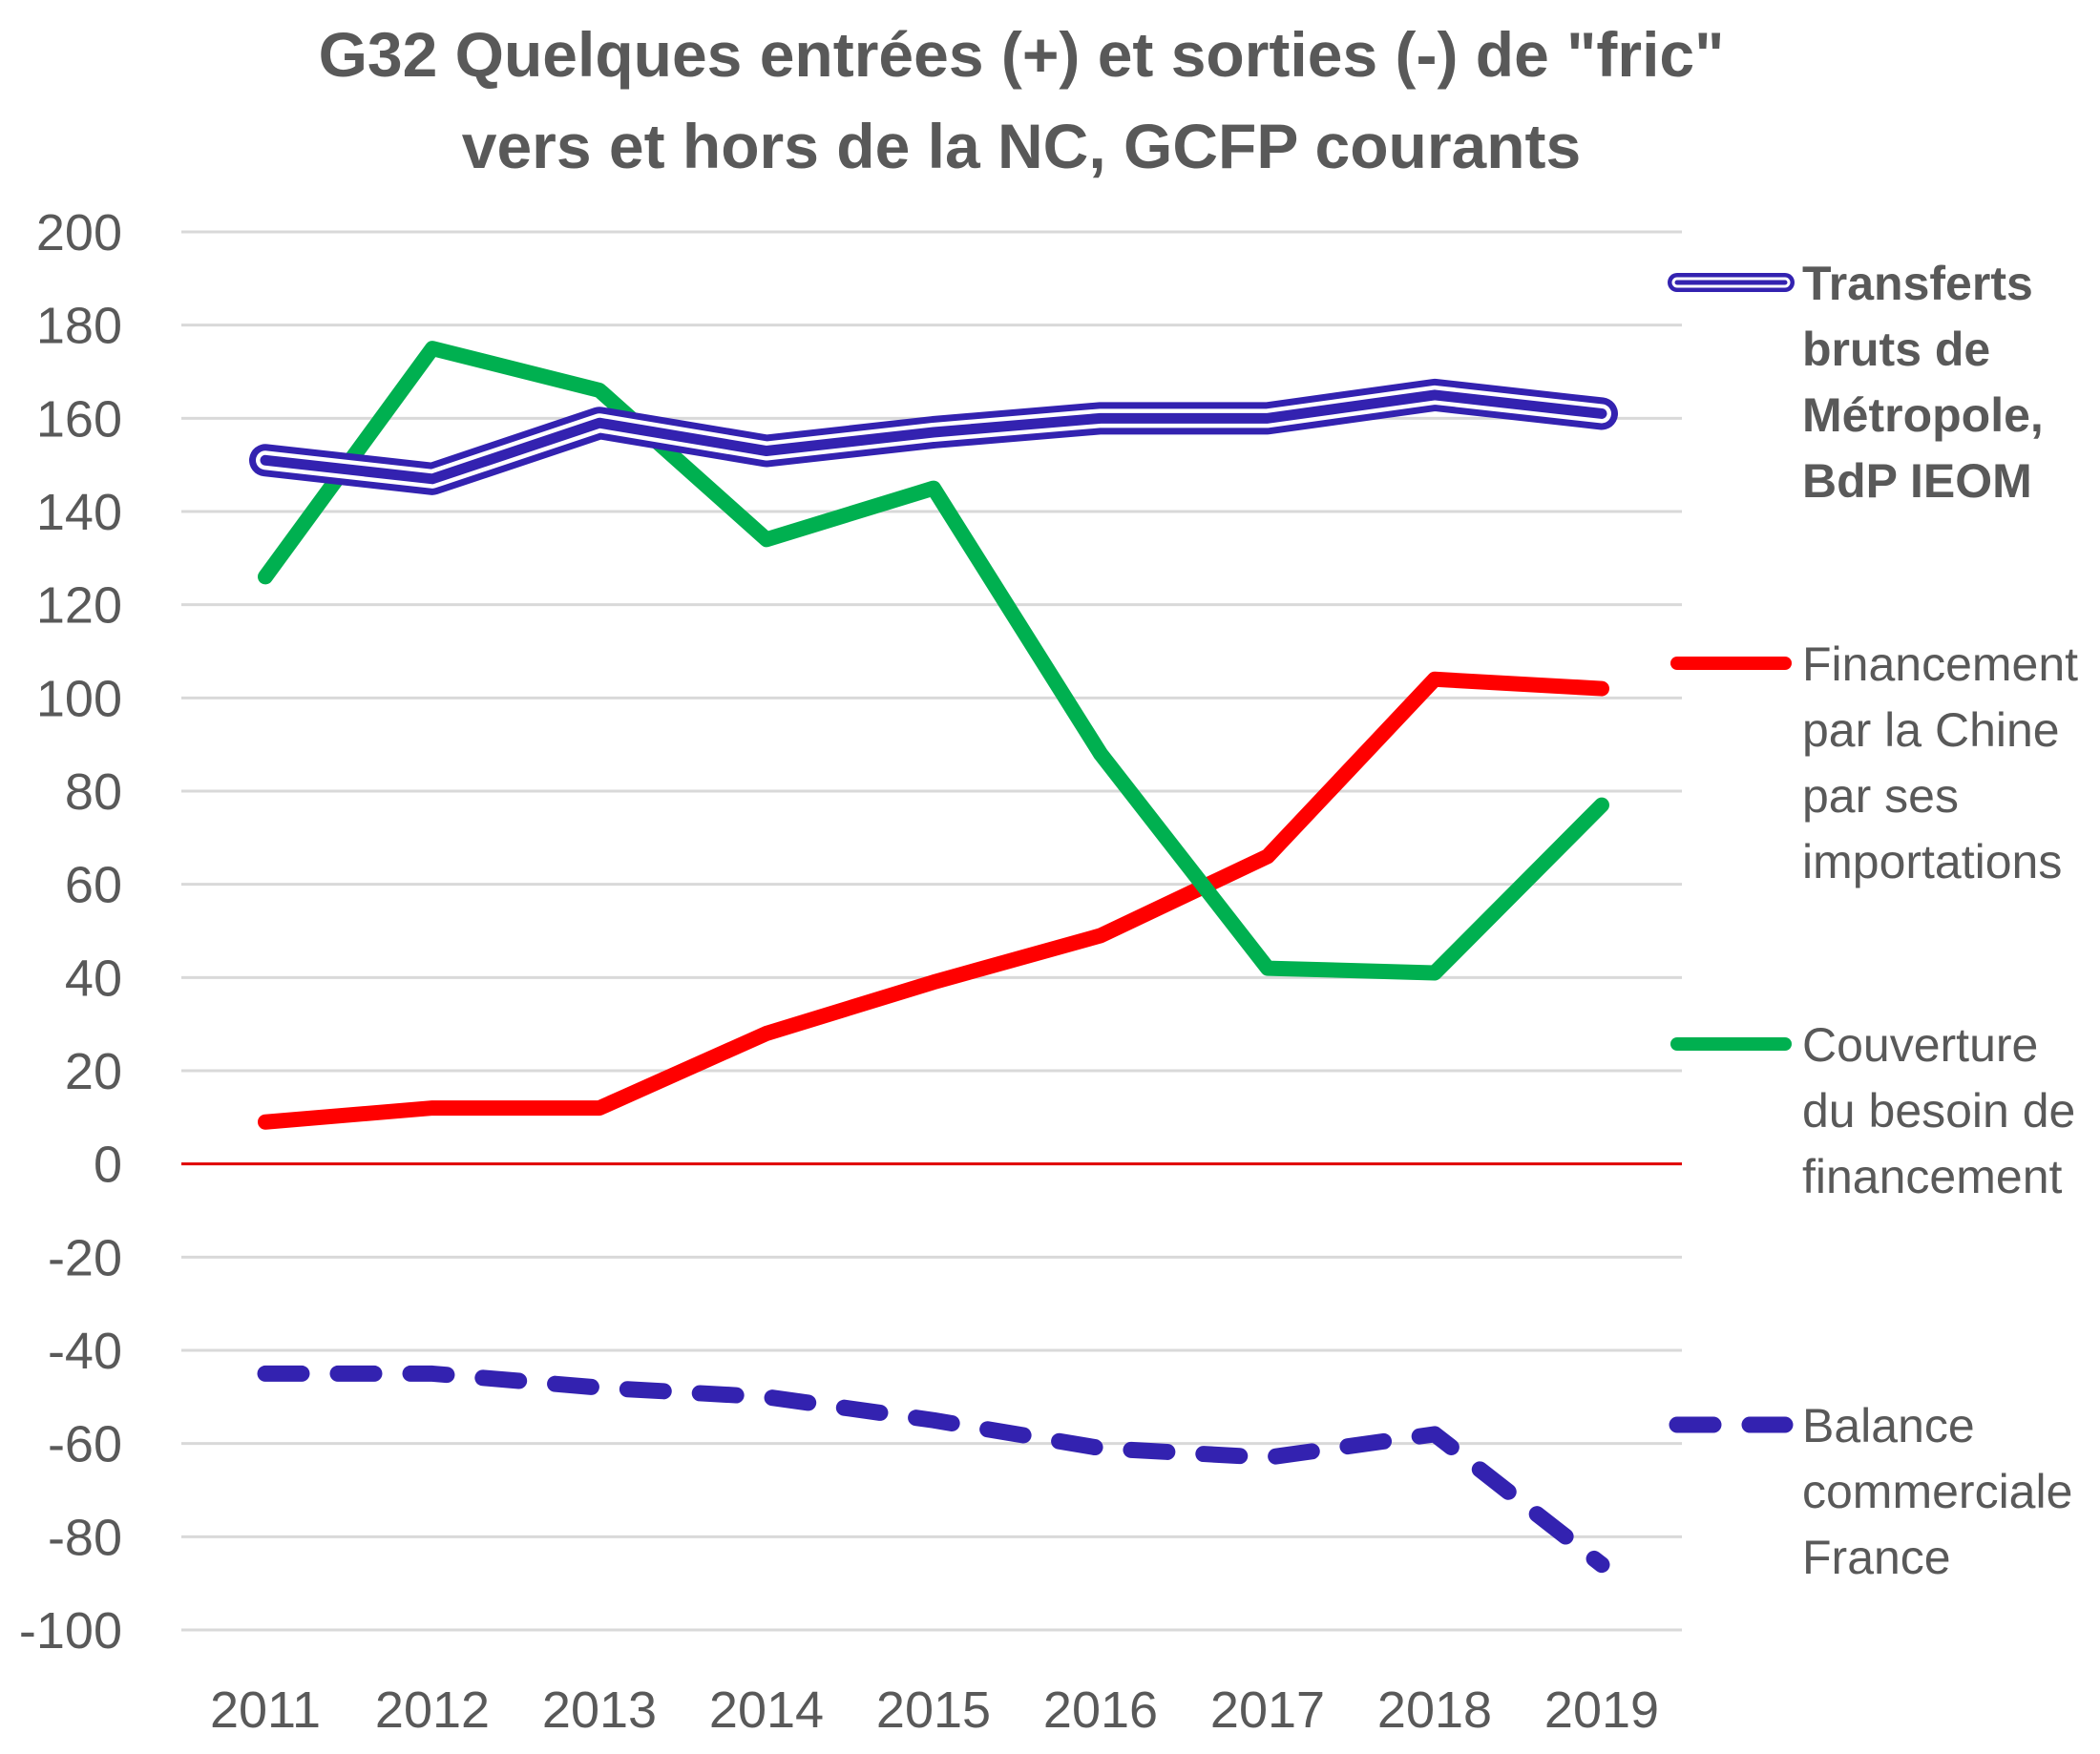 The image size is (2100, 1754). Describe the element at coordinates (933, 489) in the screenshot. I see `data-point-couverture-2015` at that location.